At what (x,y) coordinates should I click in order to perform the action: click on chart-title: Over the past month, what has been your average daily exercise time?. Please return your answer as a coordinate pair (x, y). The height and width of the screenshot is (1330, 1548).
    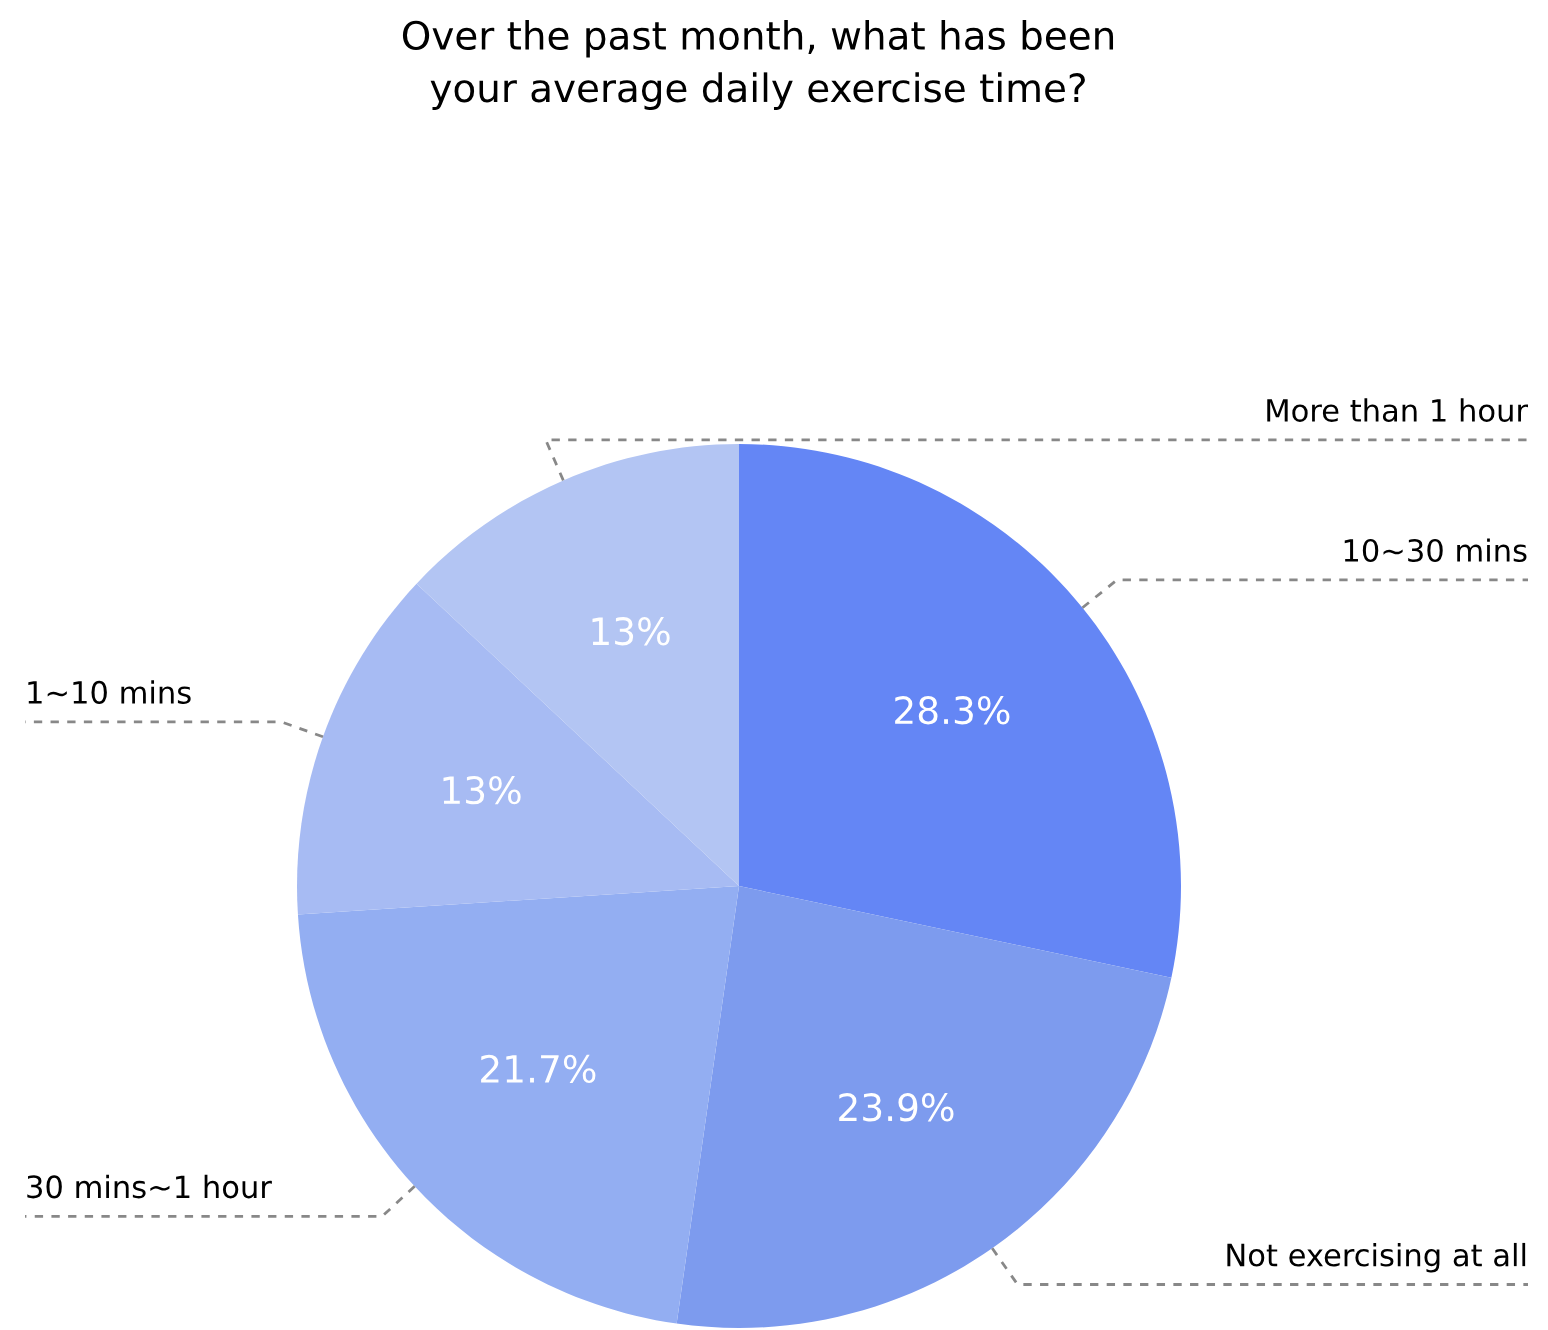
    Looking at the image, I should click on (758, 64).